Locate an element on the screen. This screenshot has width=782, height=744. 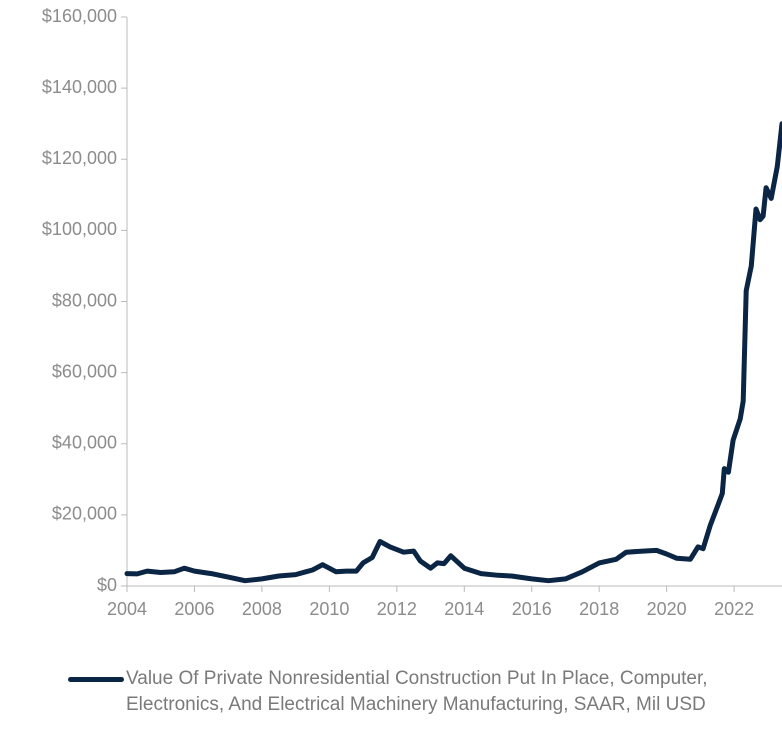
x-tick-label: 2020 is located at coordinates (667, 609).